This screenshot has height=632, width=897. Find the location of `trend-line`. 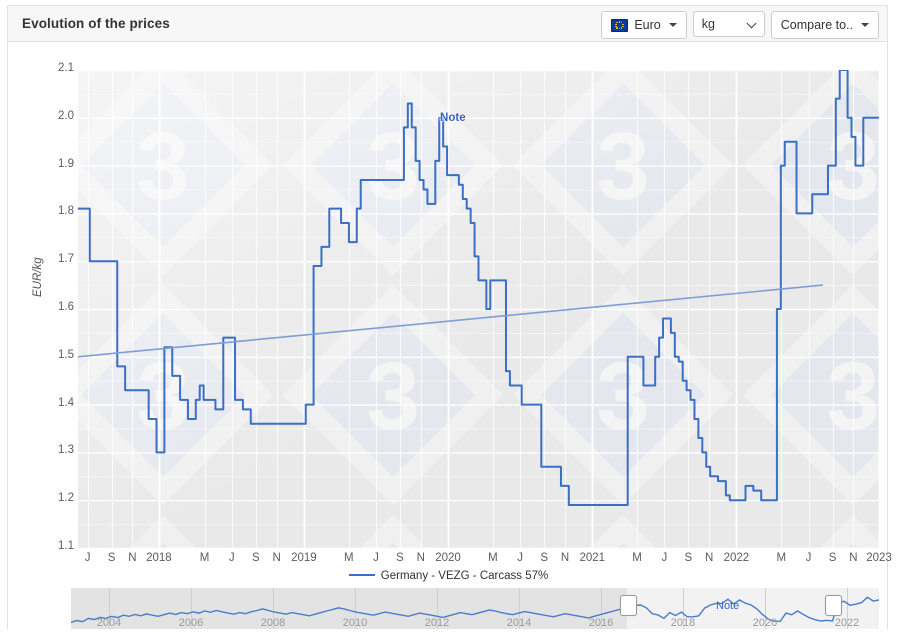

trend-line is located at coordinates (451, 321).